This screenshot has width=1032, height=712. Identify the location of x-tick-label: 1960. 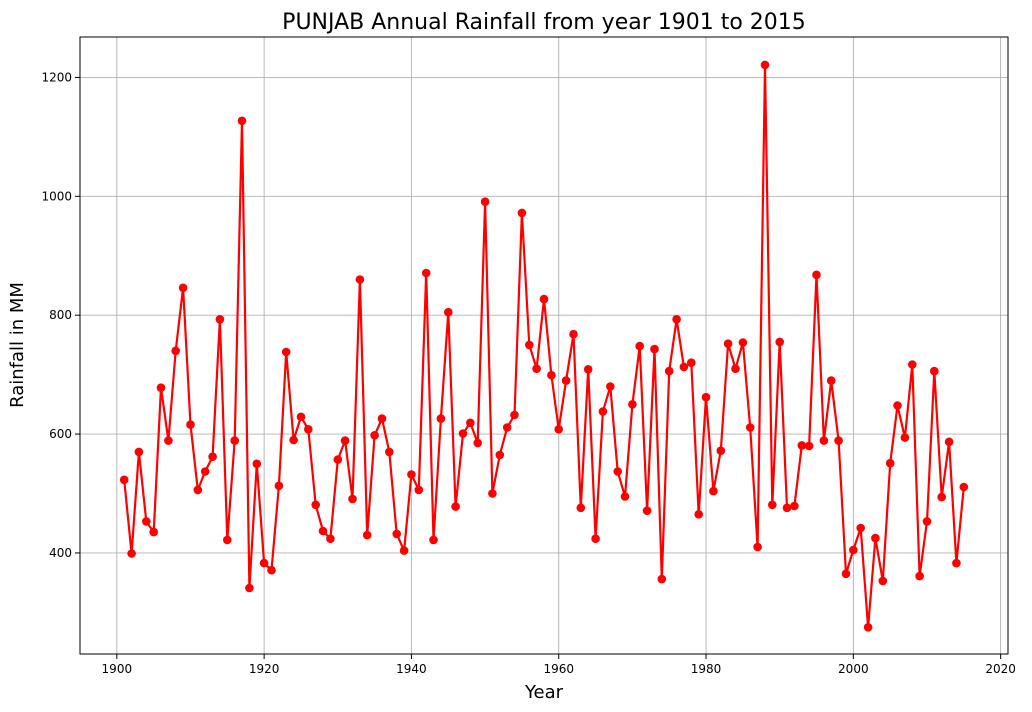
(558, 669).